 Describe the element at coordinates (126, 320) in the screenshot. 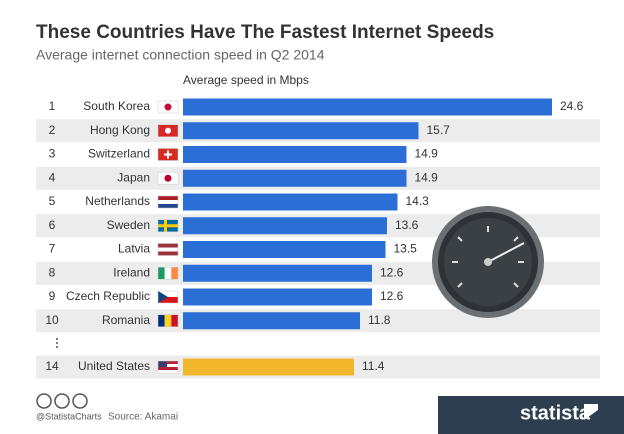

I see `y-tick-label: Romania` at that location.